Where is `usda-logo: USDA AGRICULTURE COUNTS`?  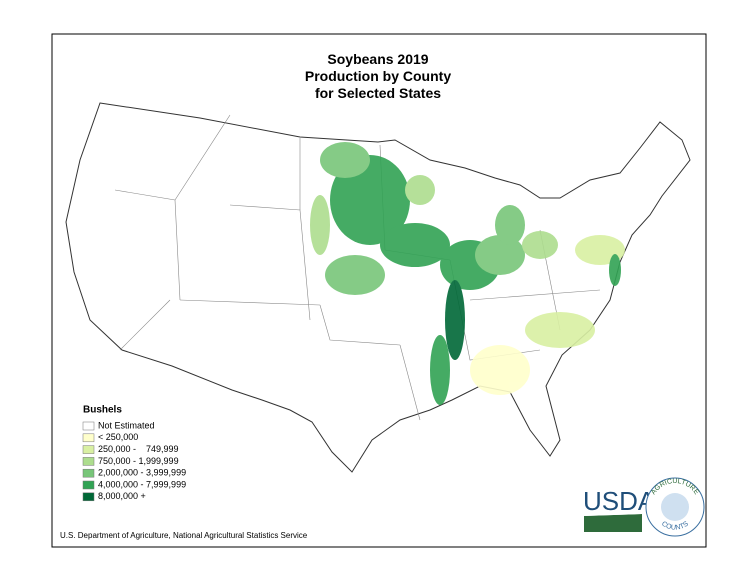 usda-logo: USDA AGRICULTURE COUNTS is located at coordinates (644, 507).